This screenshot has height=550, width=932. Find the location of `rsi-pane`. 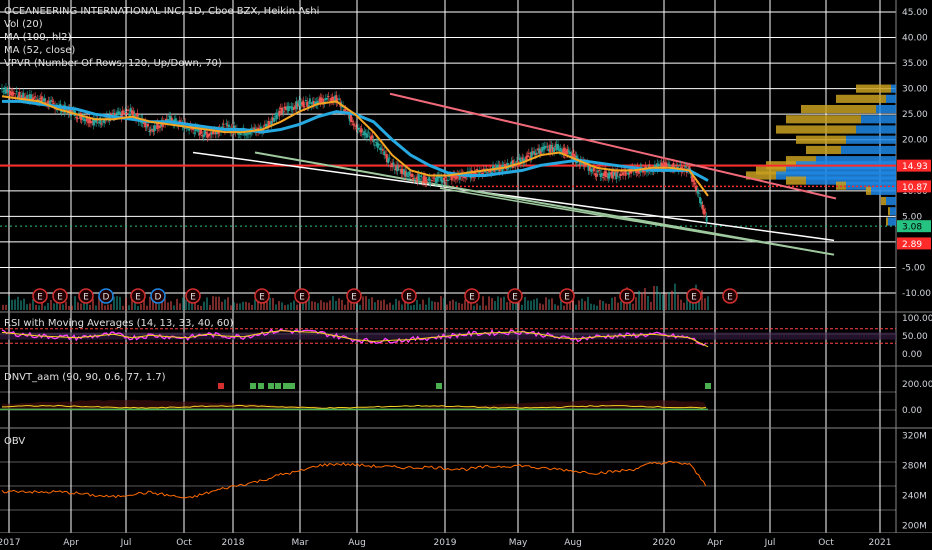

rsi-pane is located at coordinates (448, 338).